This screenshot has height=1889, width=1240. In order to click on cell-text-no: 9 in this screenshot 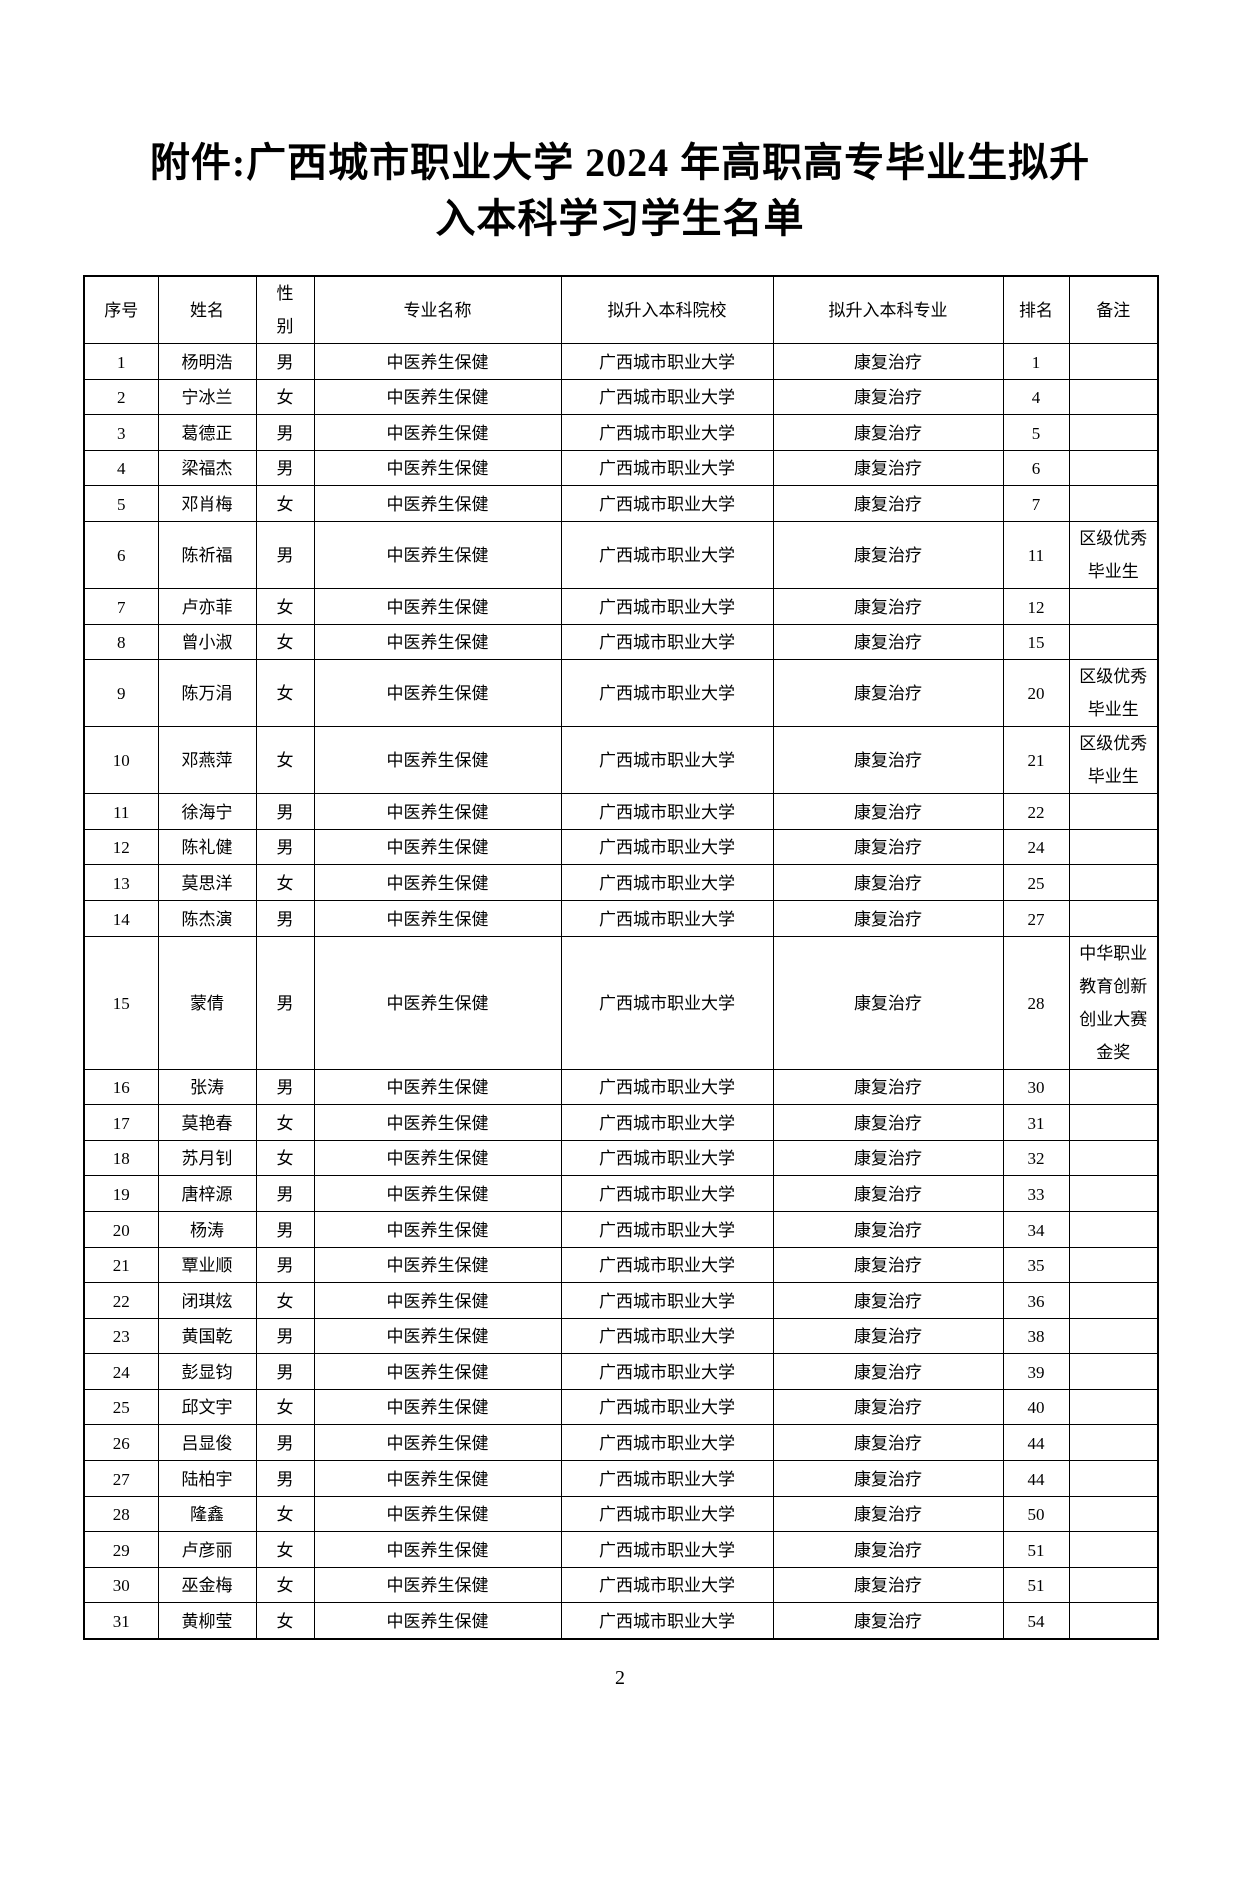, I will do `click(121, 694)`.